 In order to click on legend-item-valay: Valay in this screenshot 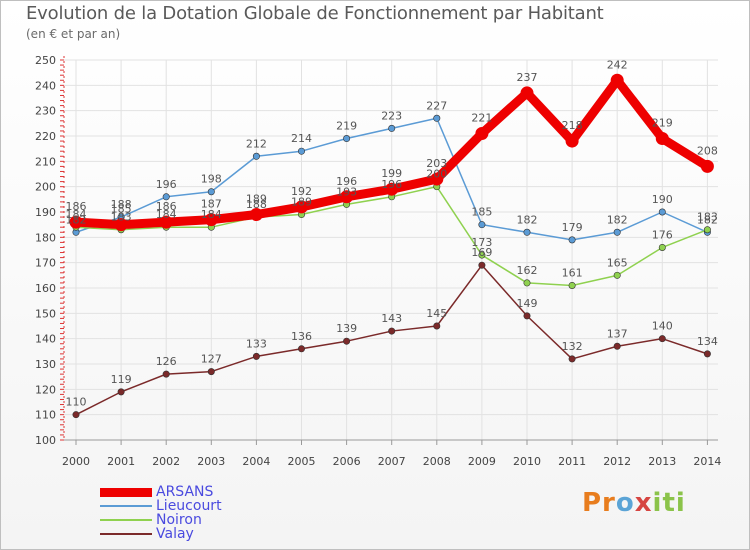, I will do `click(200, 534)`.